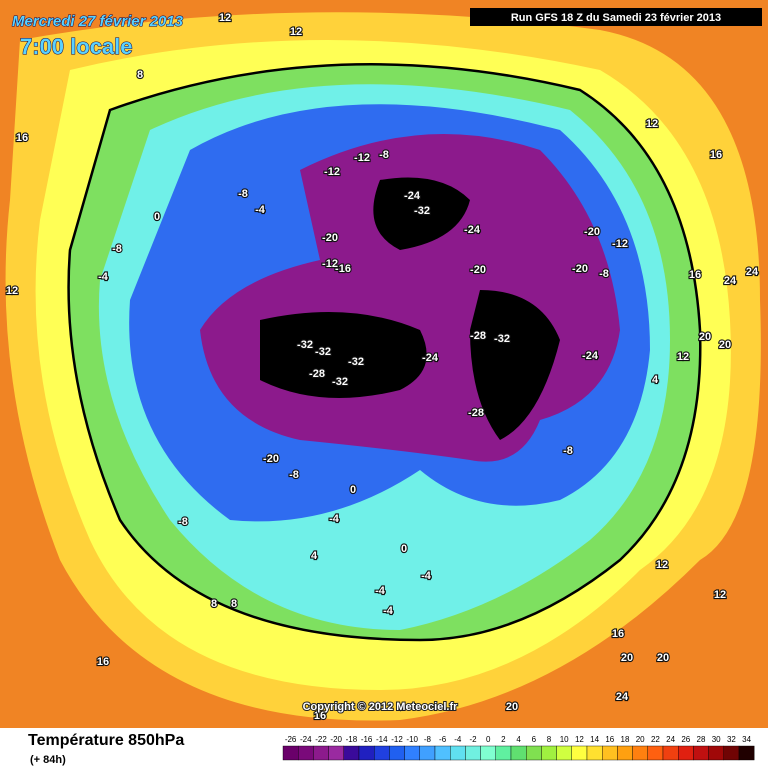 The image size is (768, 768). Describe the element at coordinates (412, 739) in the screenshot. I see `scale-label: -10` at that location.